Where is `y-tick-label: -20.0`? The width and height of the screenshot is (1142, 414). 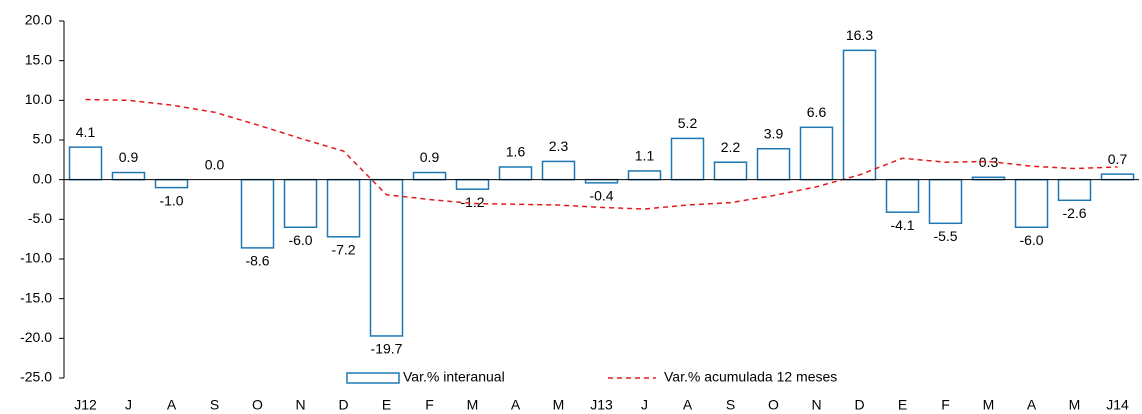
y-tick-label: -20.0 is located at coordinates (36, 337).